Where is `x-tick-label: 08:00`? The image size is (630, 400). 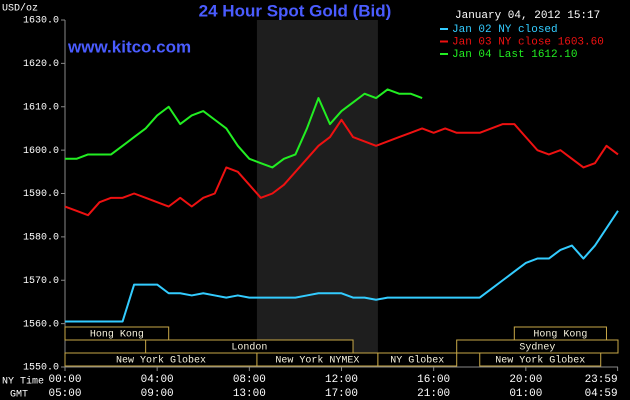 x-tick-label: 08:00 is located at coordinates (249, 380).